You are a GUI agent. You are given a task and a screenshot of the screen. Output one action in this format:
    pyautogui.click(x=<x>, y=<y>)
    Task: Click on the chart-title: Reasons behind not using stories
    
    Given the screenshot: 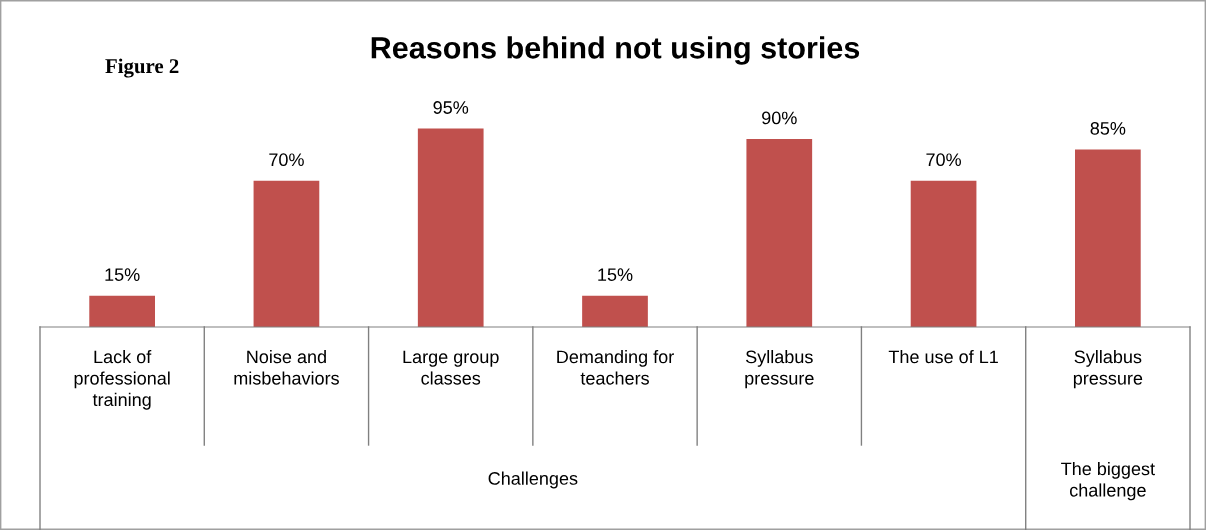 What is the action you would take?
    pyautogui.click(x=615, y=50)
    